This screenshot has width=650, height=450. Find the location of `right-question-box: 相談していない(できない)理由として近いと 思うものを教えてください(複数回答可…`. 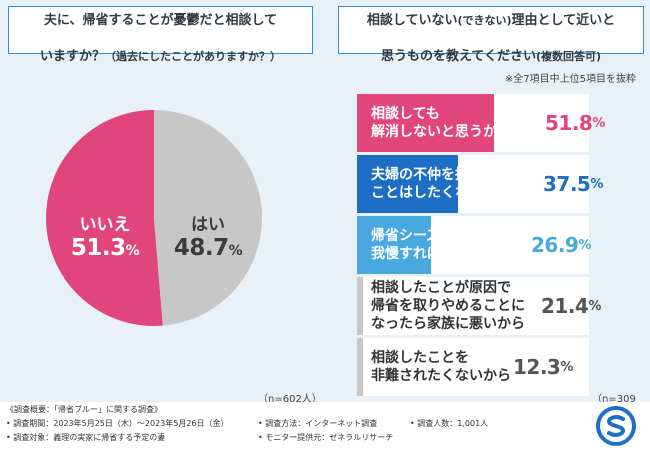

right-question-box: 相談していない(できない)理由として近いと 思うものを教えてください(複数回答可… is located at coordinates (491, 35).